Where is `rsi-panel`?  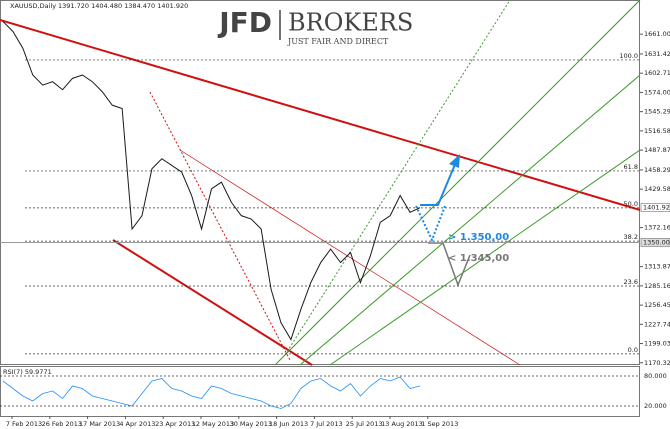
rsi-panel is located at coordinates (320, 391).